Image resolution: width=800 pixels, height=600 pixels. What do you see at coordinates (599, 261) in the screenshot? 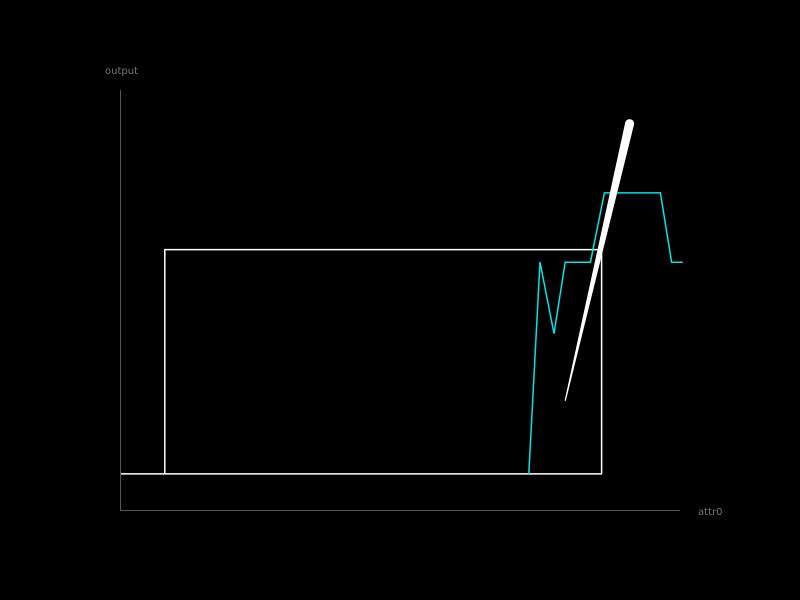
I see `series-2-stroke` at bounding box center [599, 261].